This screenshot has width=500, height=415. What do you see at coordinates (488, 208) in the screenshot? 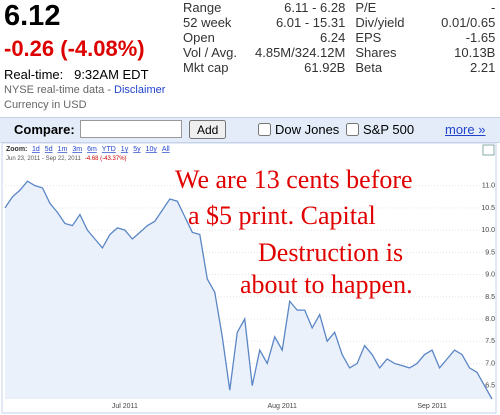
I see `y-tick-label: 10.5` at bounding box center [488, 208].